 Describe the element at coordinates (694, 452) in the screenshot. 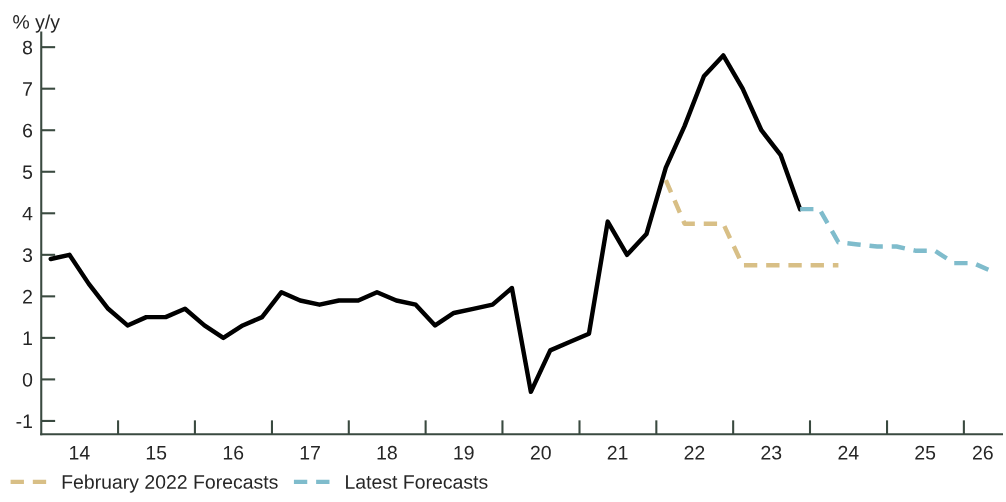

I see `x-tick-label: 22` at that location.